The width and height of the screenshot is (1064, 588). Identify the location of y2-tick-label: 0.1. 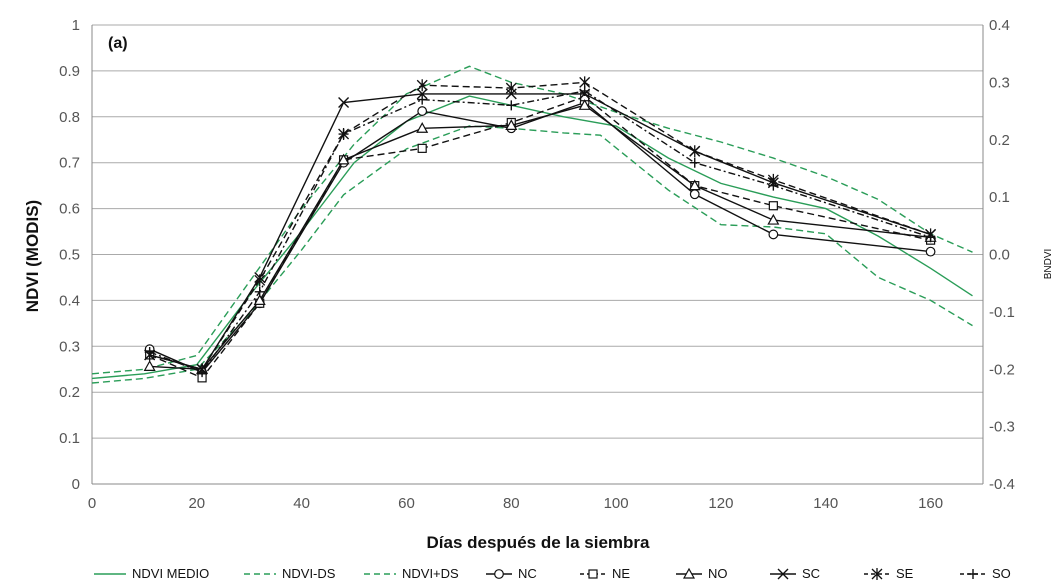
(999, 197).